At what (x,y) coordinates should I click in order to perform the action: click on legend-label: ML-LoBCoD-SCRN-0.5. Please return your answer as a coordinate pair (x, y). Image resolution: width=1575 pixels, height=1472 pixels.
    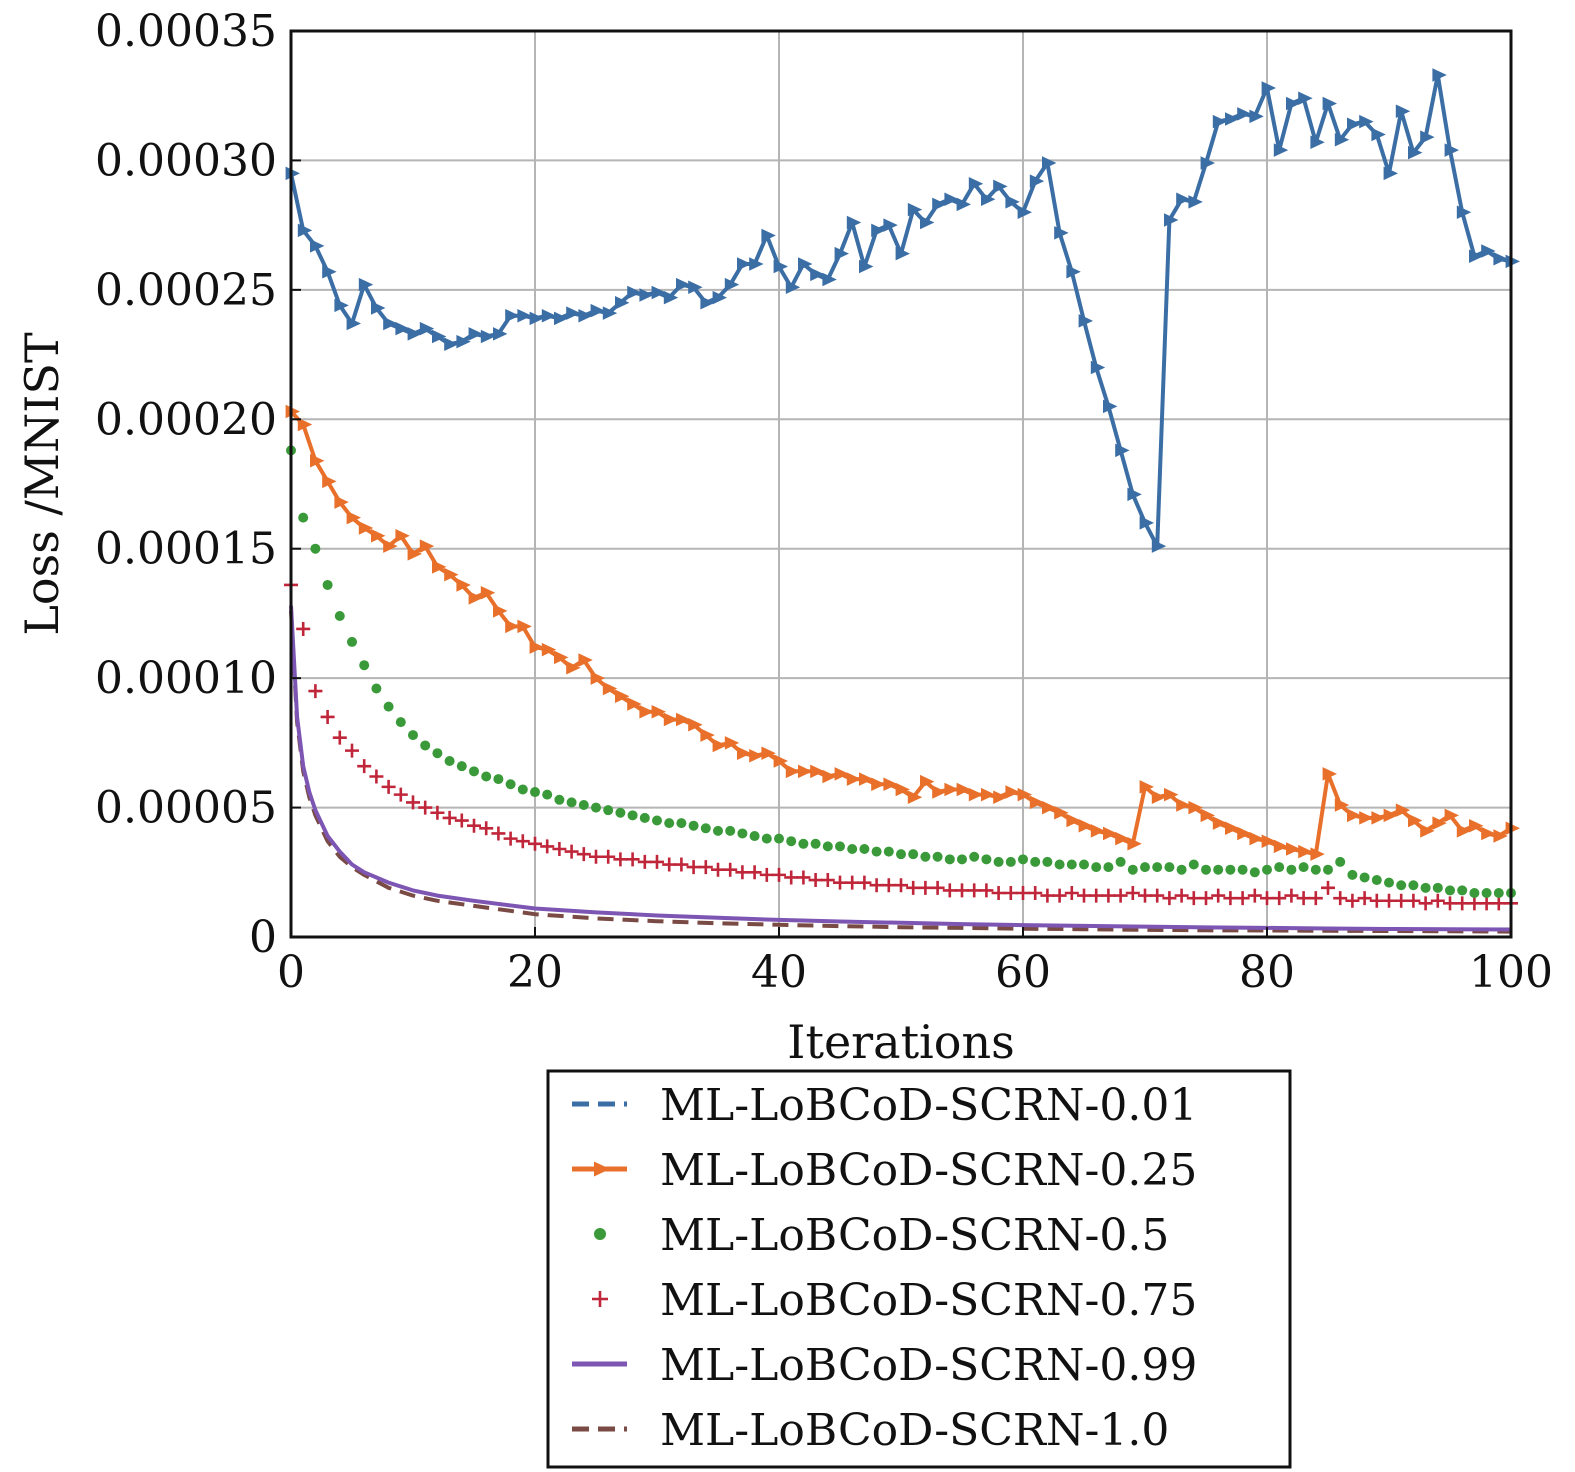
    Looking at the image, I should click on (914, 1235).